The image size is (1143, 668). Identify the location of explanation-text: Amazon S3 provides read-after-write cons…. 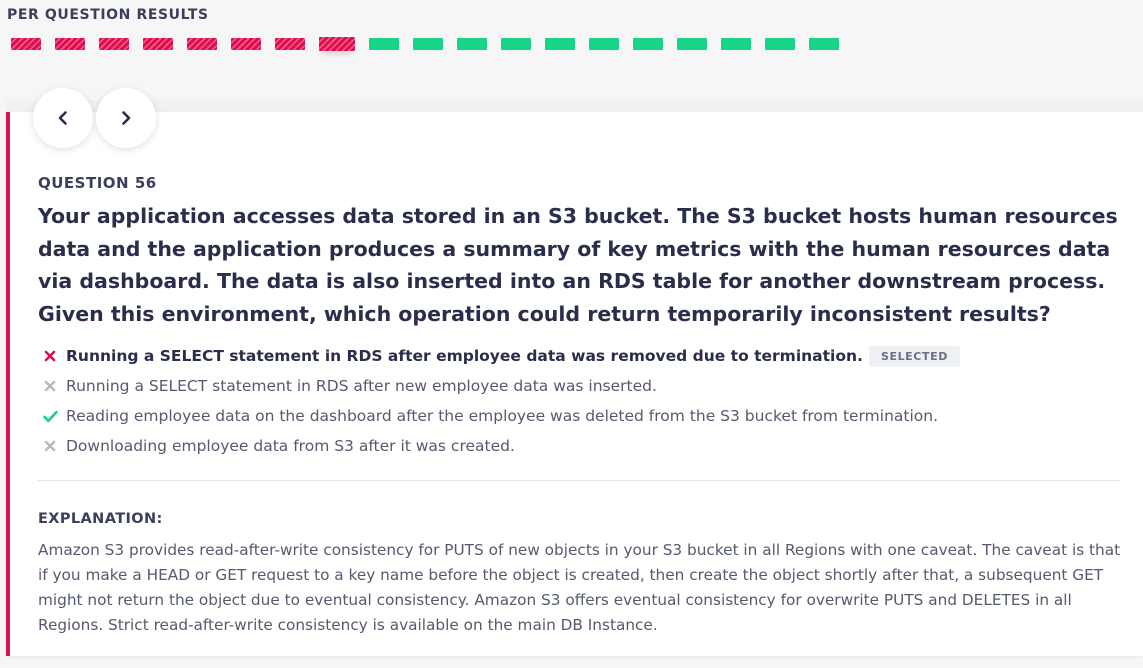
(579, 587).